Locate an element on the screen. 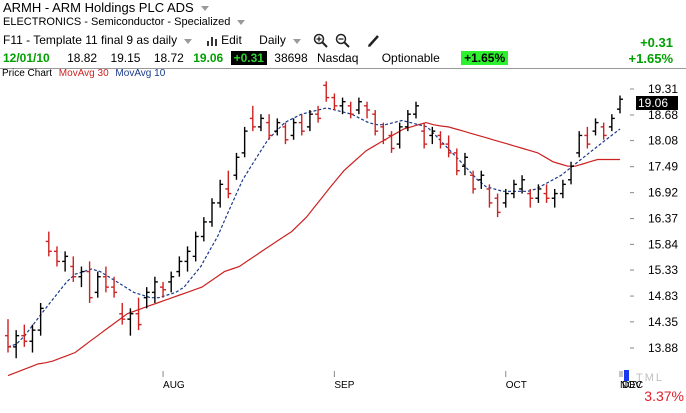 The width and height of the screenshot is (686, 413). quote-date: 12/01/10 is located at coordinates (26, 58).